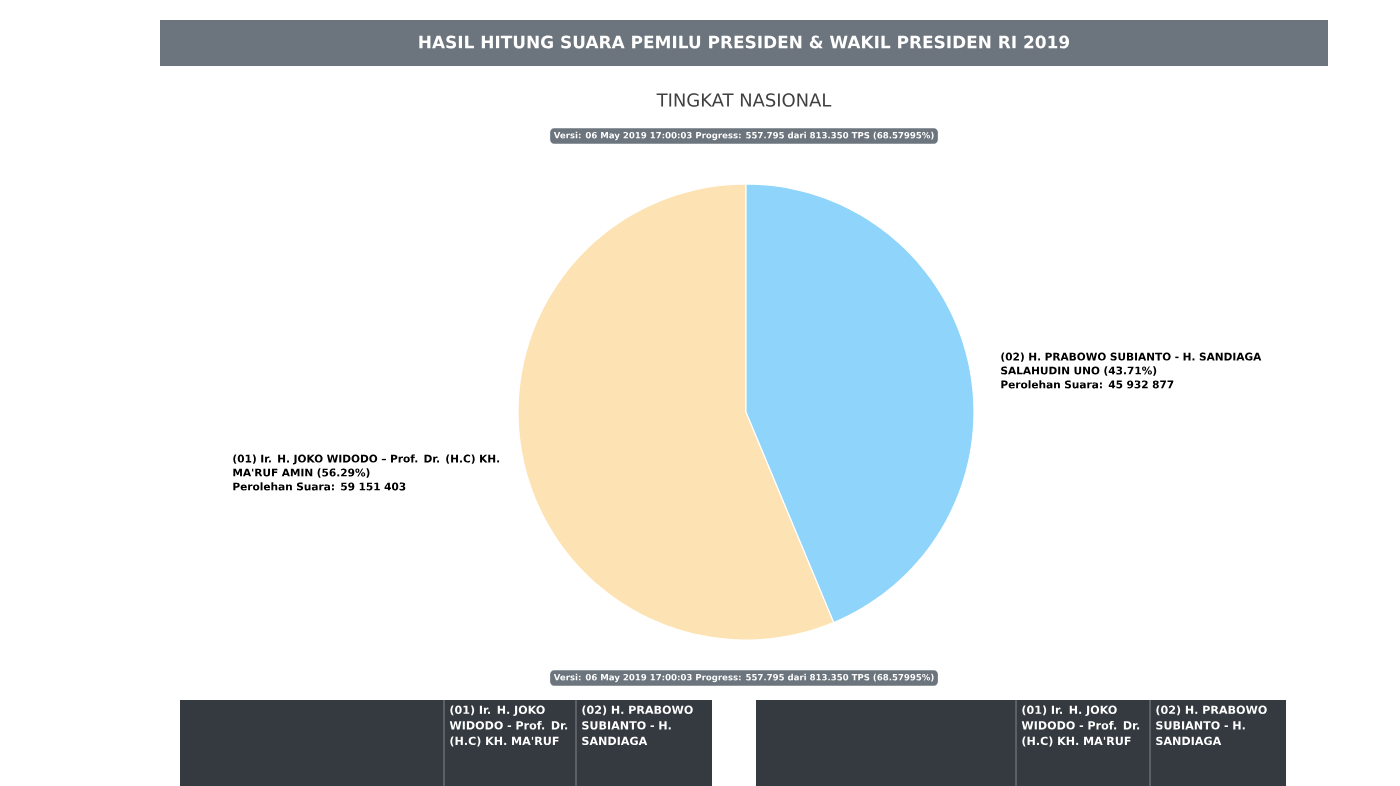 This screenshot has height=786, width=1400. Describe the element at coordinates (744, 42) in the screenshot. I see `chart-title: HASIL HITUNG SUARA PEMILU PRESIDEN & WAKIL PRESIDEN RI 2019` at that location.